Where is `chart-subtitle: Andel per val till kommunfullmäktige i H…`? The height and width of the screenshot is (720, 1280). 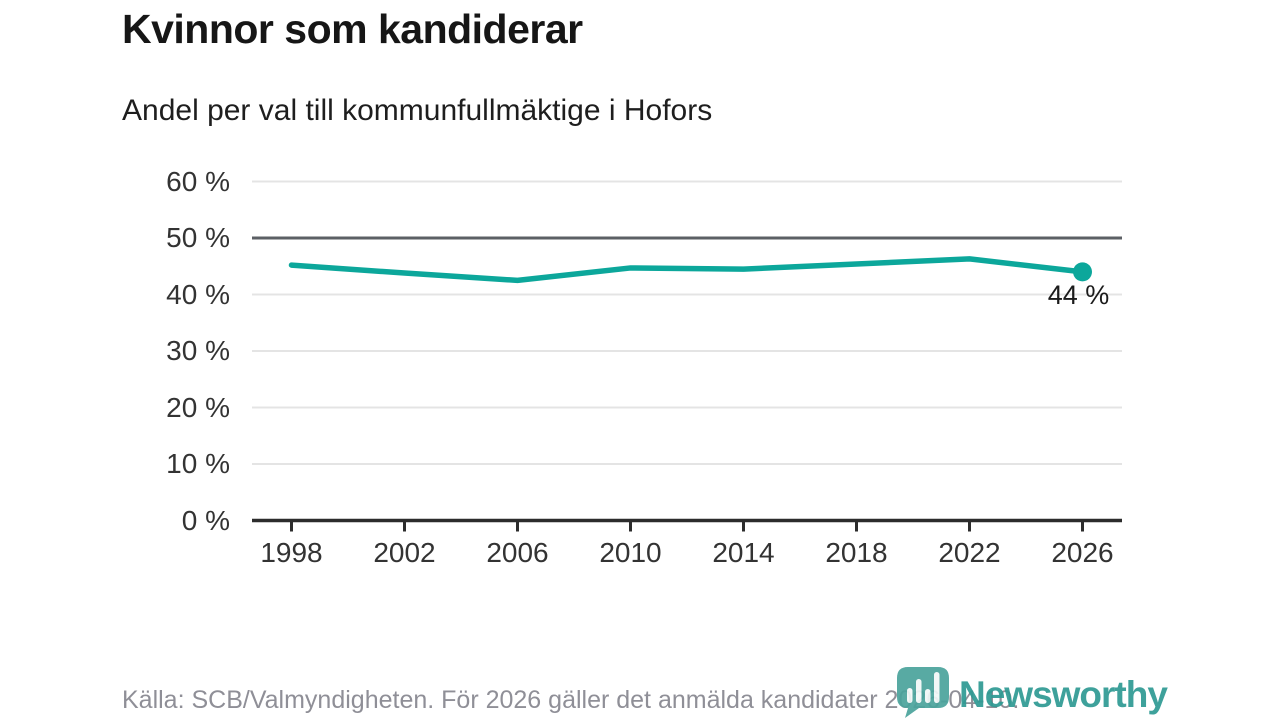 chart-subtitle: Andel per val till kommunfullmäktige i H… is located at coordinates (417, 110).